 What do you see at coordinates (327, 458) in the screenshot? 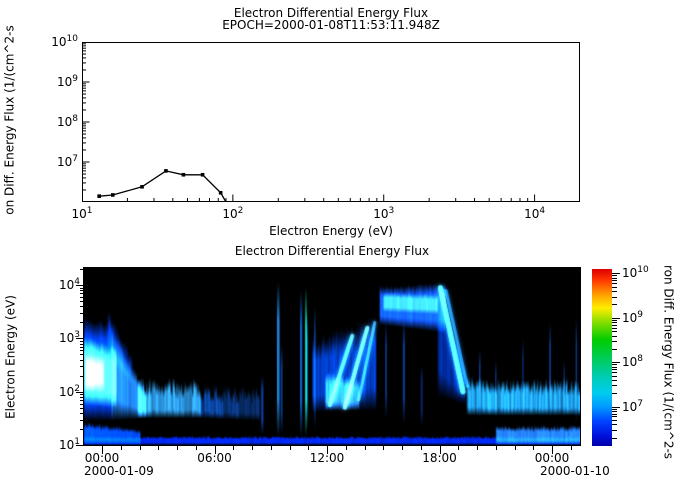
I see `bottom-plot-time-tick-label: 12:00` at bounding box center [327, 458].